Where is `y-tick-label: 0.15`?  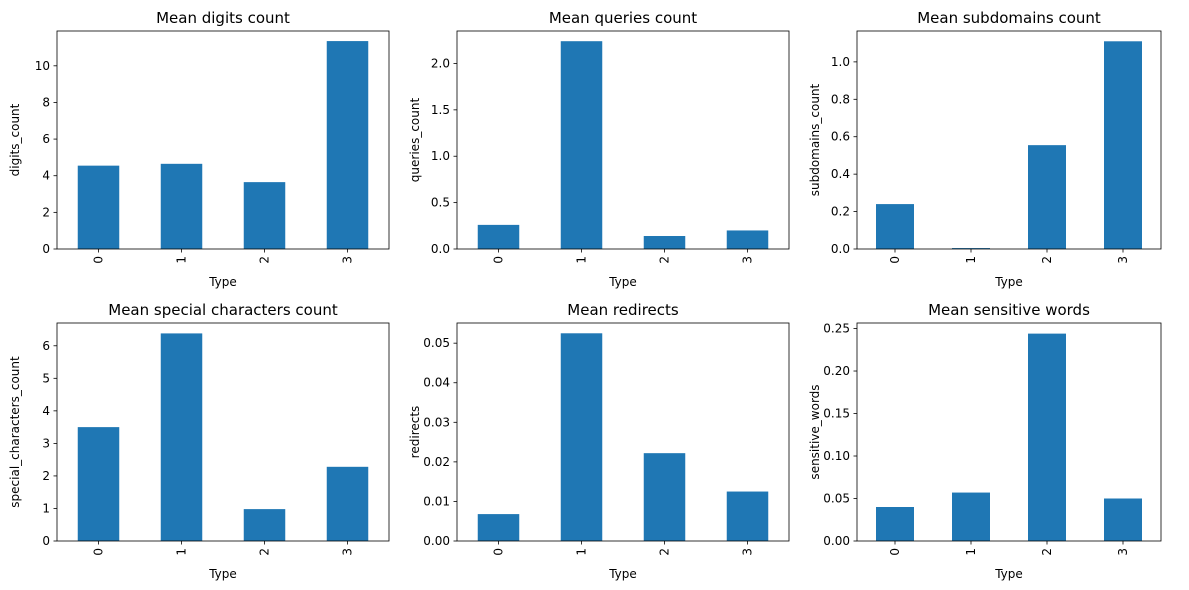
y-tick-label: 0.15 is located at coordinates (836, 414).